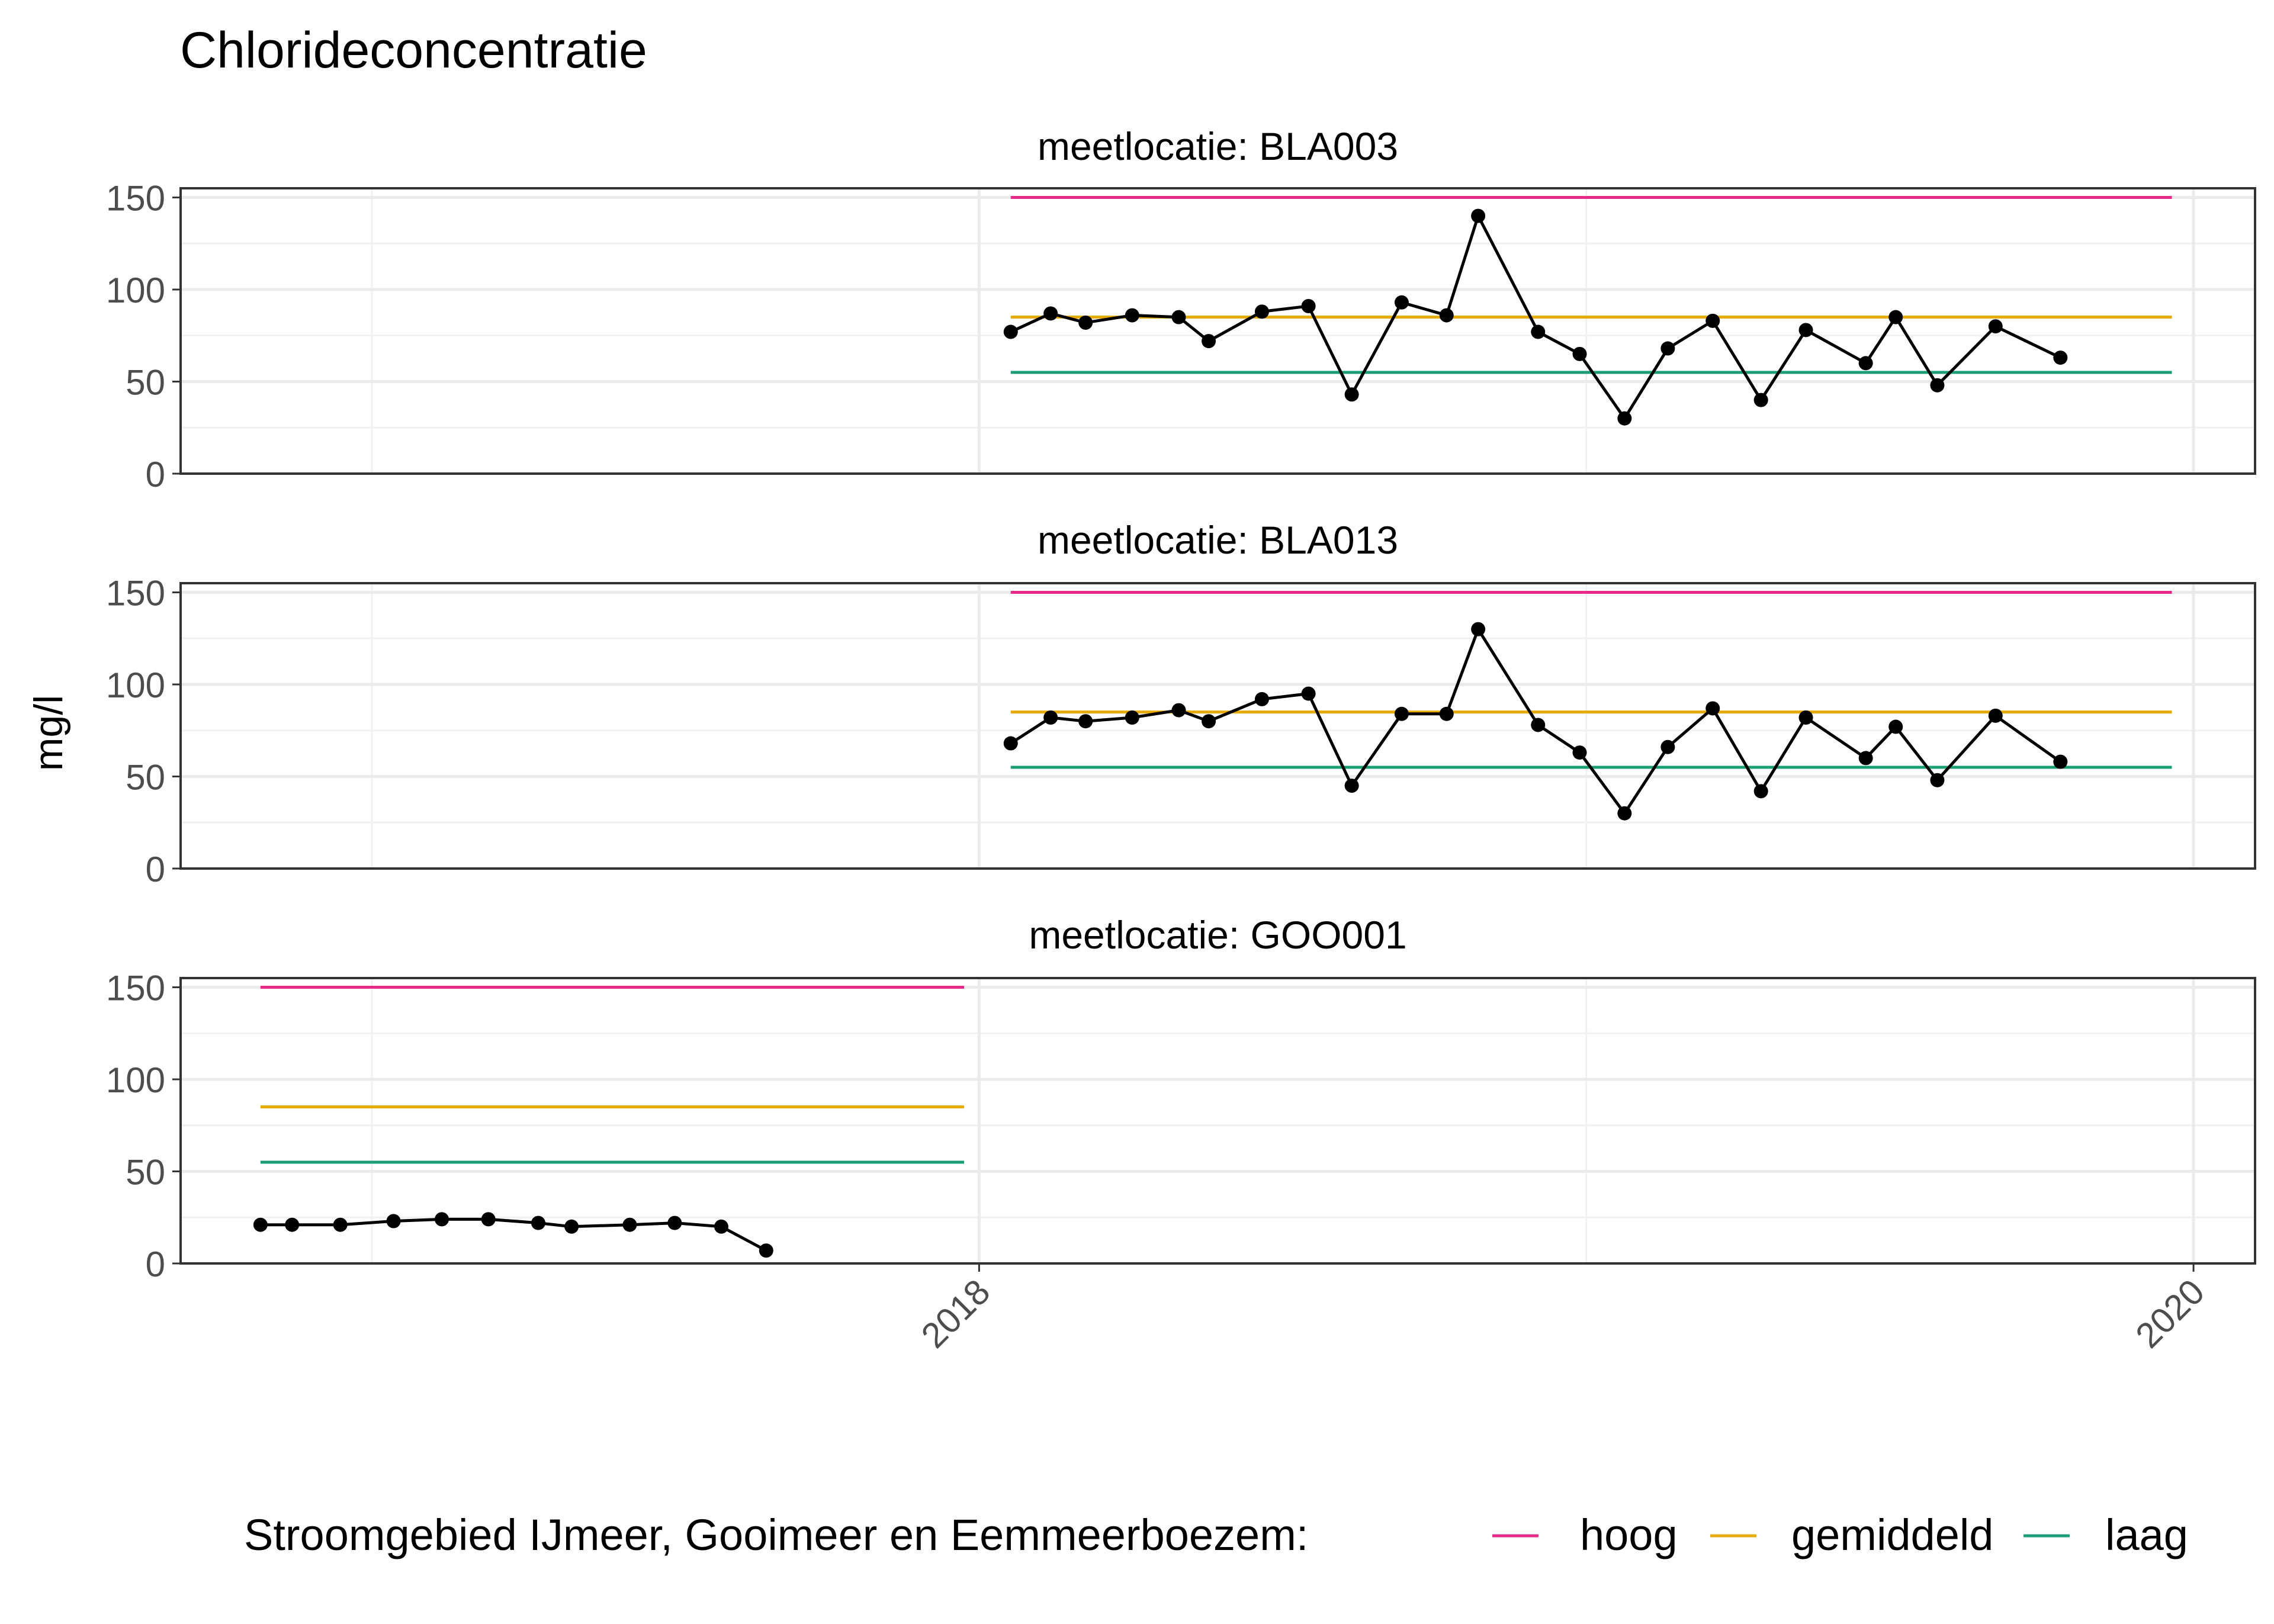 This screenshot has width=2274, height=1624. Describe the element at coordinates (48, 733) in the screenshot. I see `y-axis-label: mg/l` at that location.